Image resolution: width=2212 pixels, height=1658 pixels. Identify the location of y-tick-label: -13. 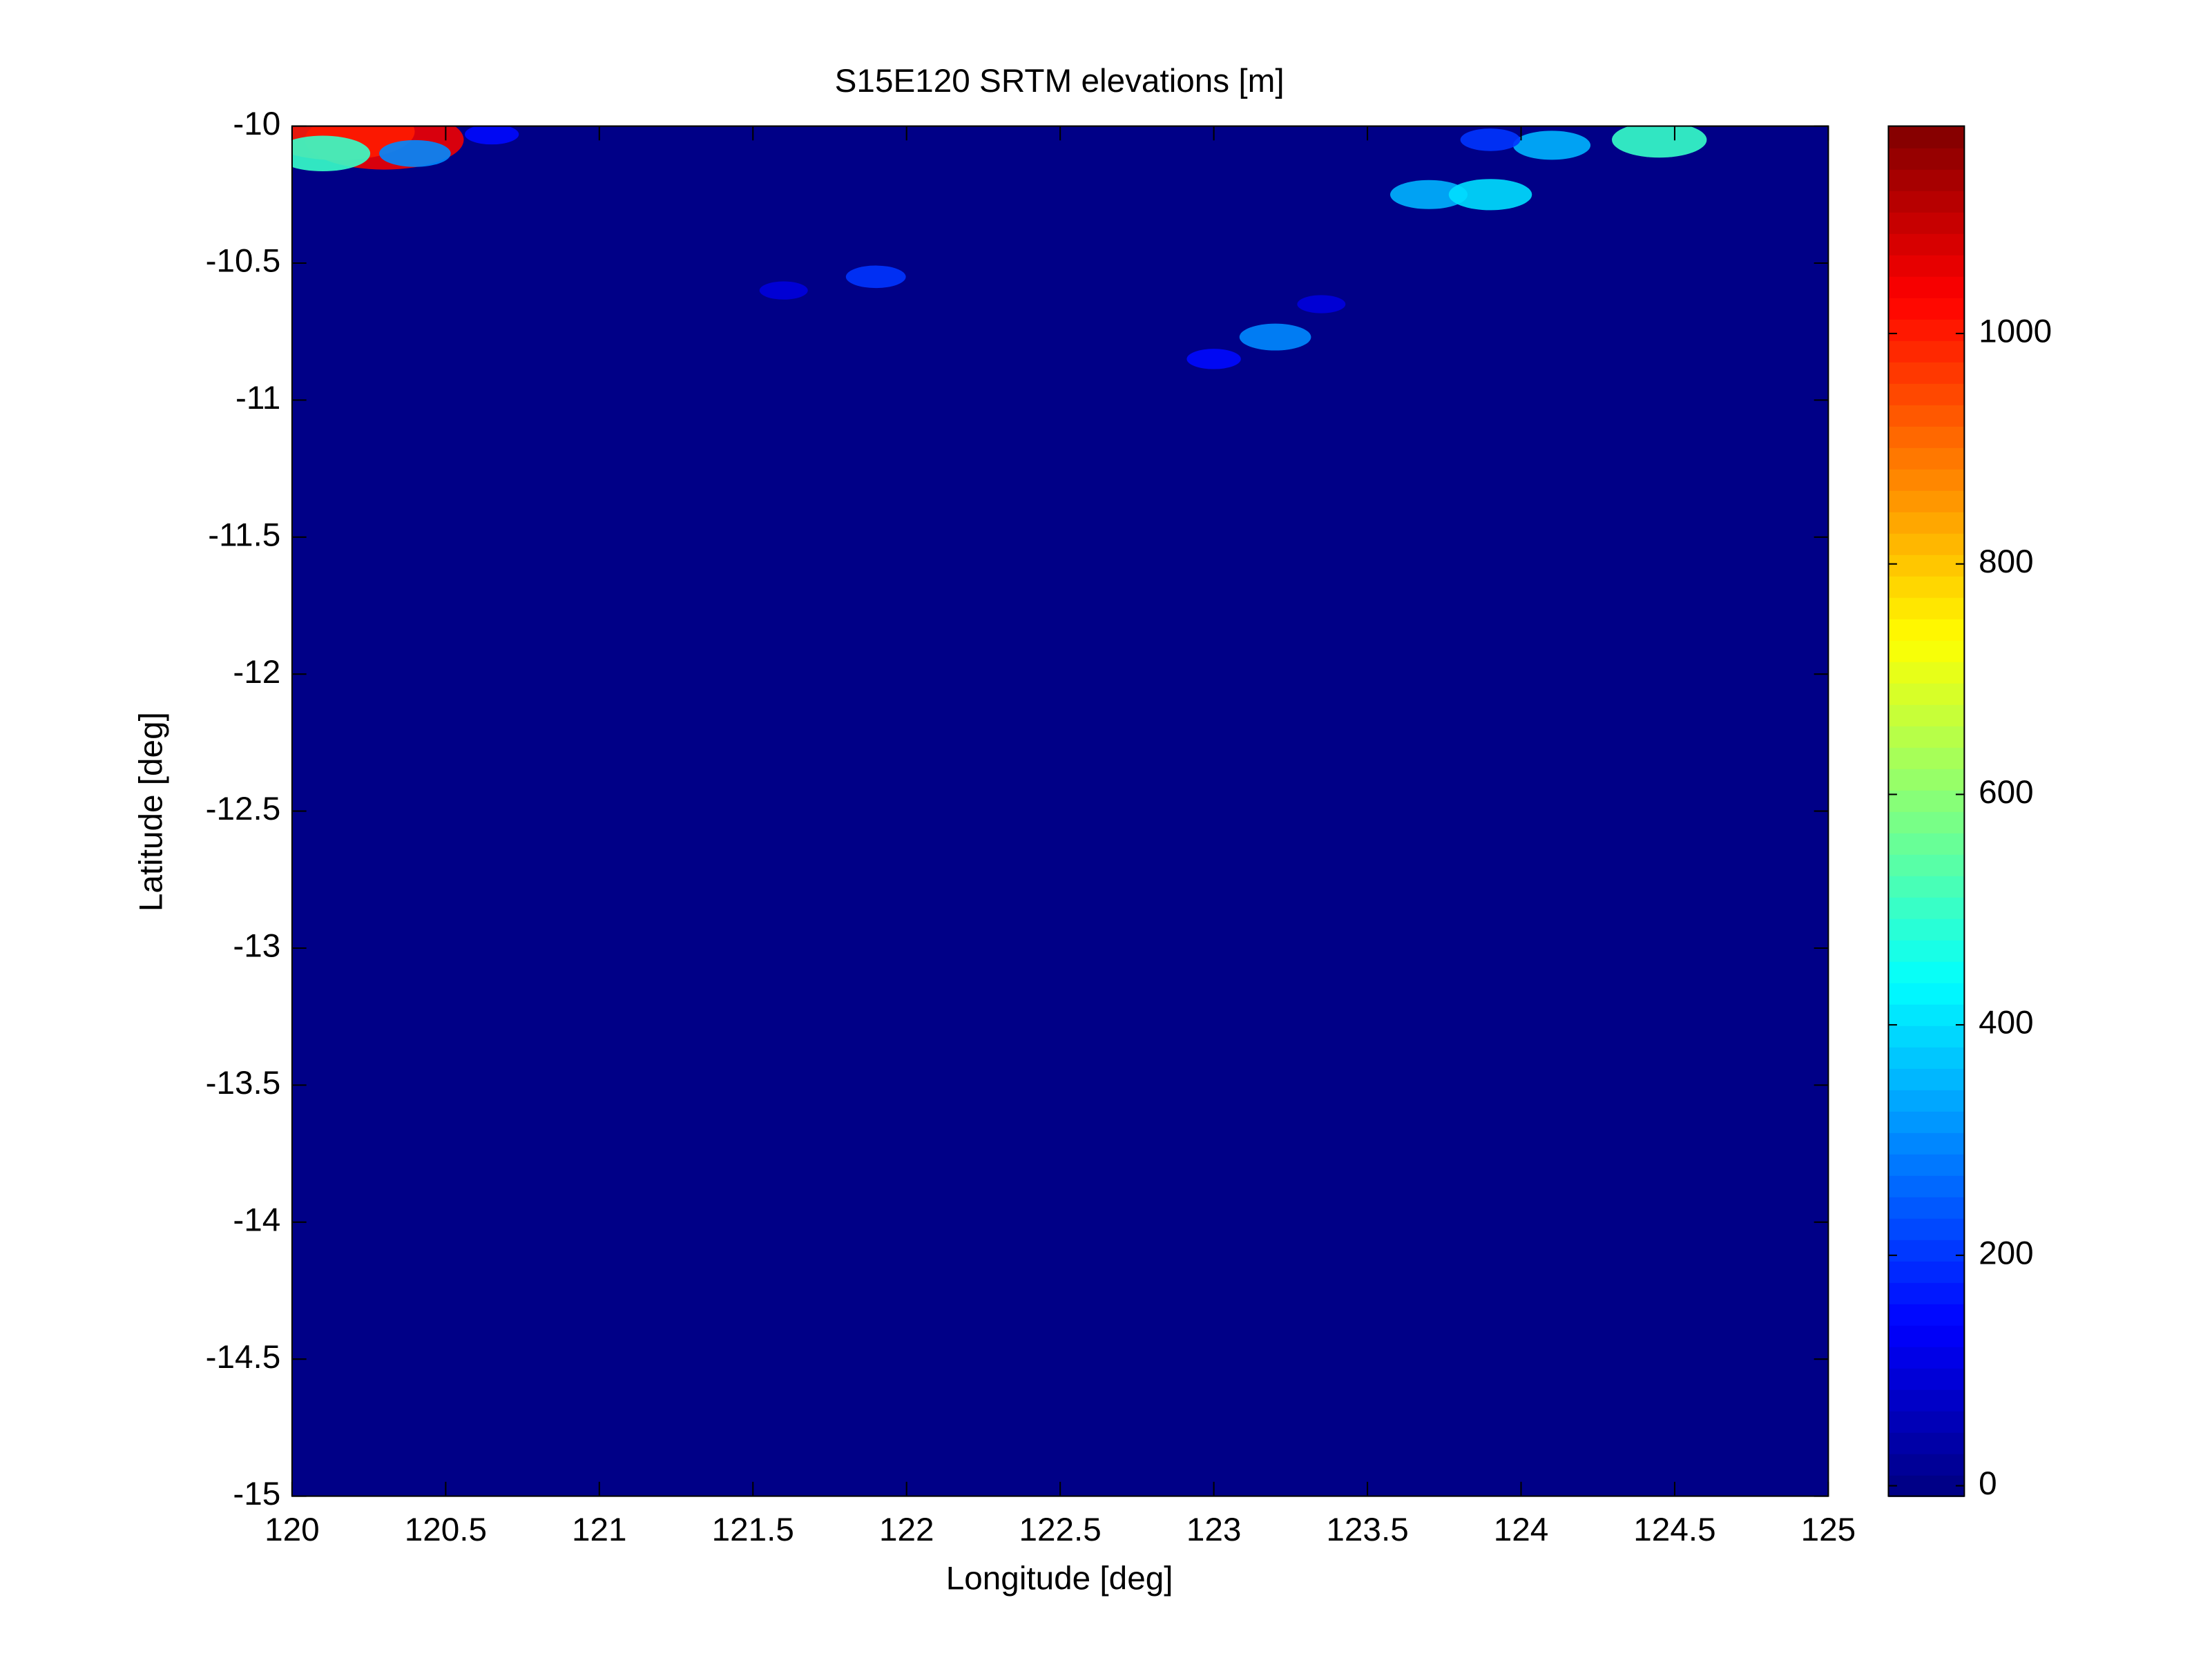
(256, 946).